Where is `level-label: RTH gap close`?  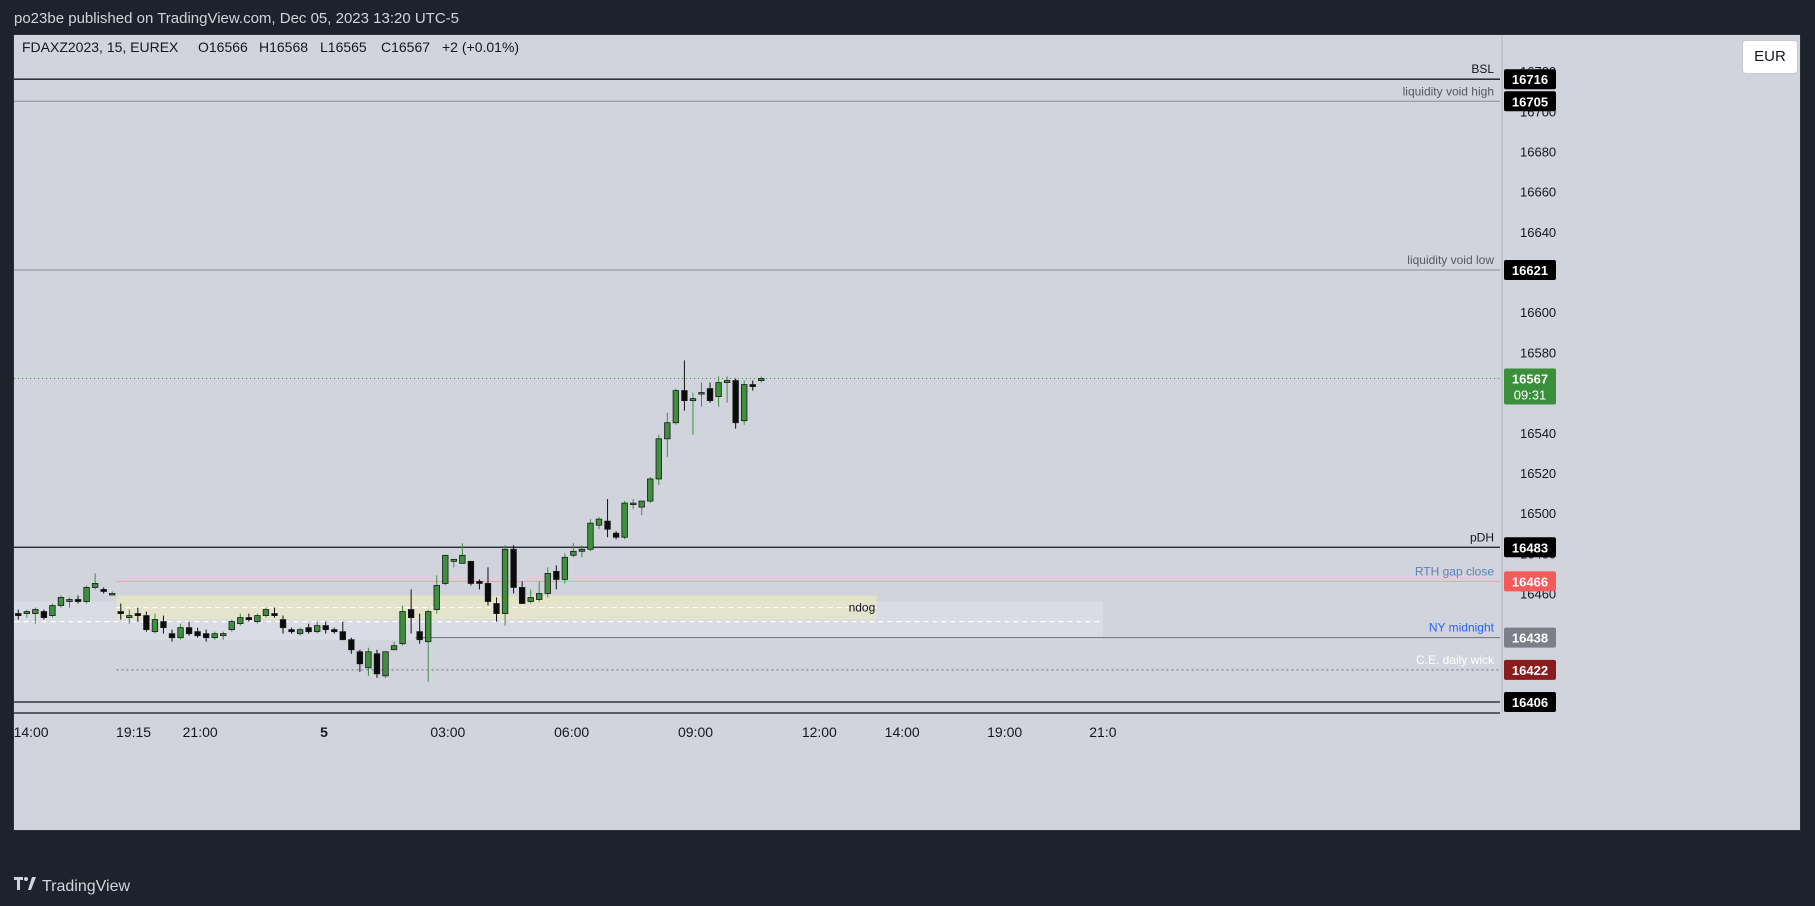 level-label: RTH gap close is located at coordinates (1454, 571).